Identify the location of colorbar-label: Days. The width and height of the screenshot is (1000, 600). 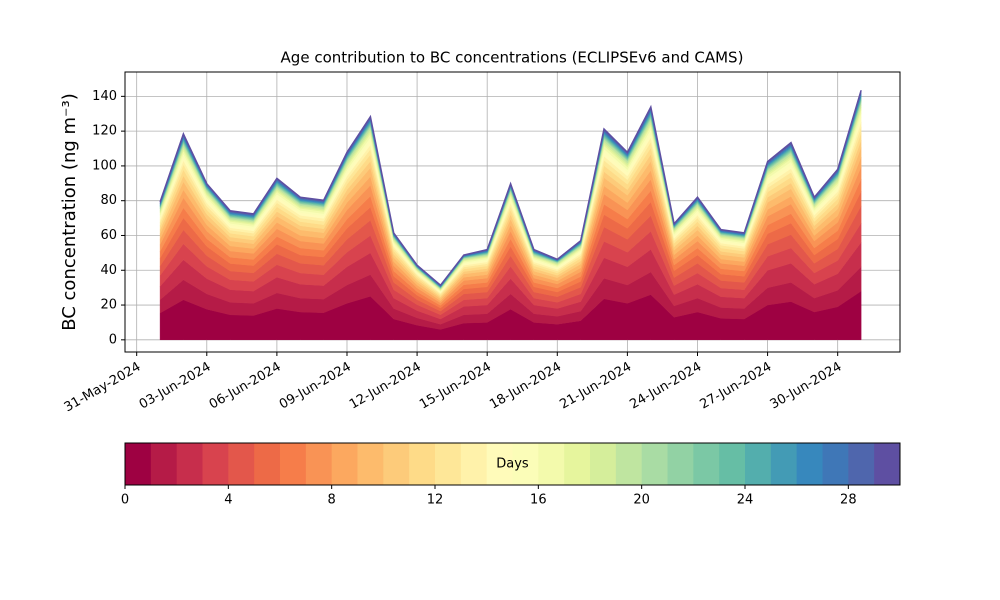
(512, 464).